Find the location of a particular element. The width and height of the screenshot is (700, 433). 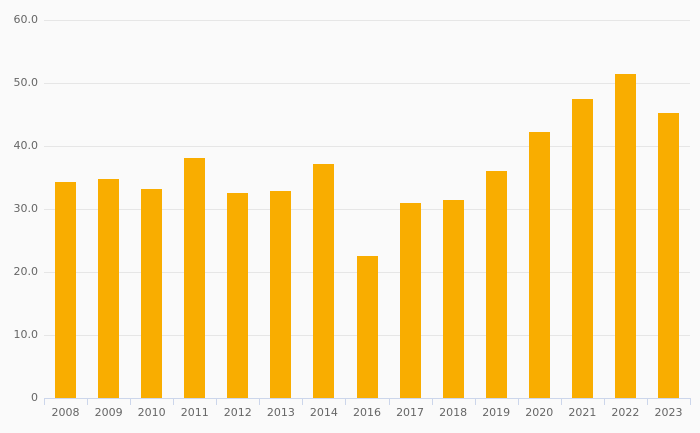

bar-2013 is located at coordinates (281, 294).